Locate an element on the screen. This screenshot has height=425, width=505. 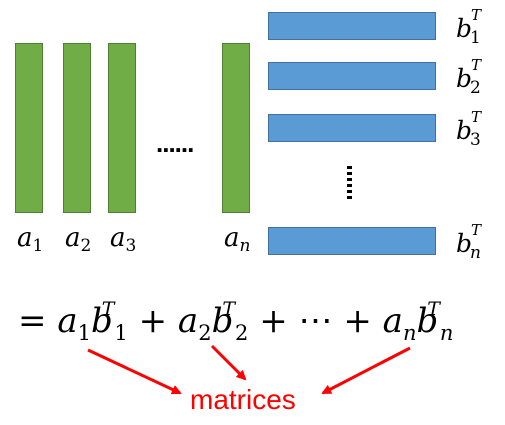
label-a3: a3 is located at coordinates (123, 239).